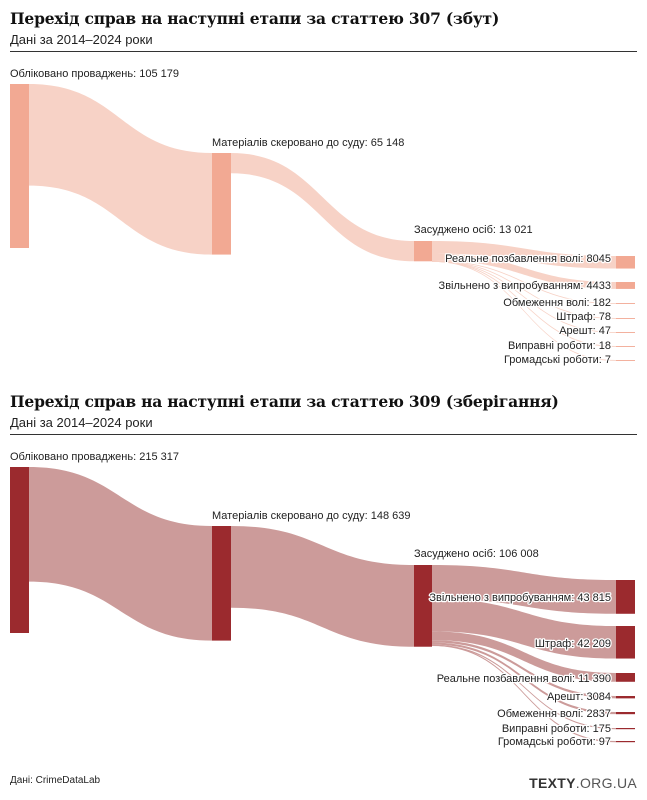  Describe the element at coordinates (323, 434) in the screenshot. I see `chart2-divider` at that location.